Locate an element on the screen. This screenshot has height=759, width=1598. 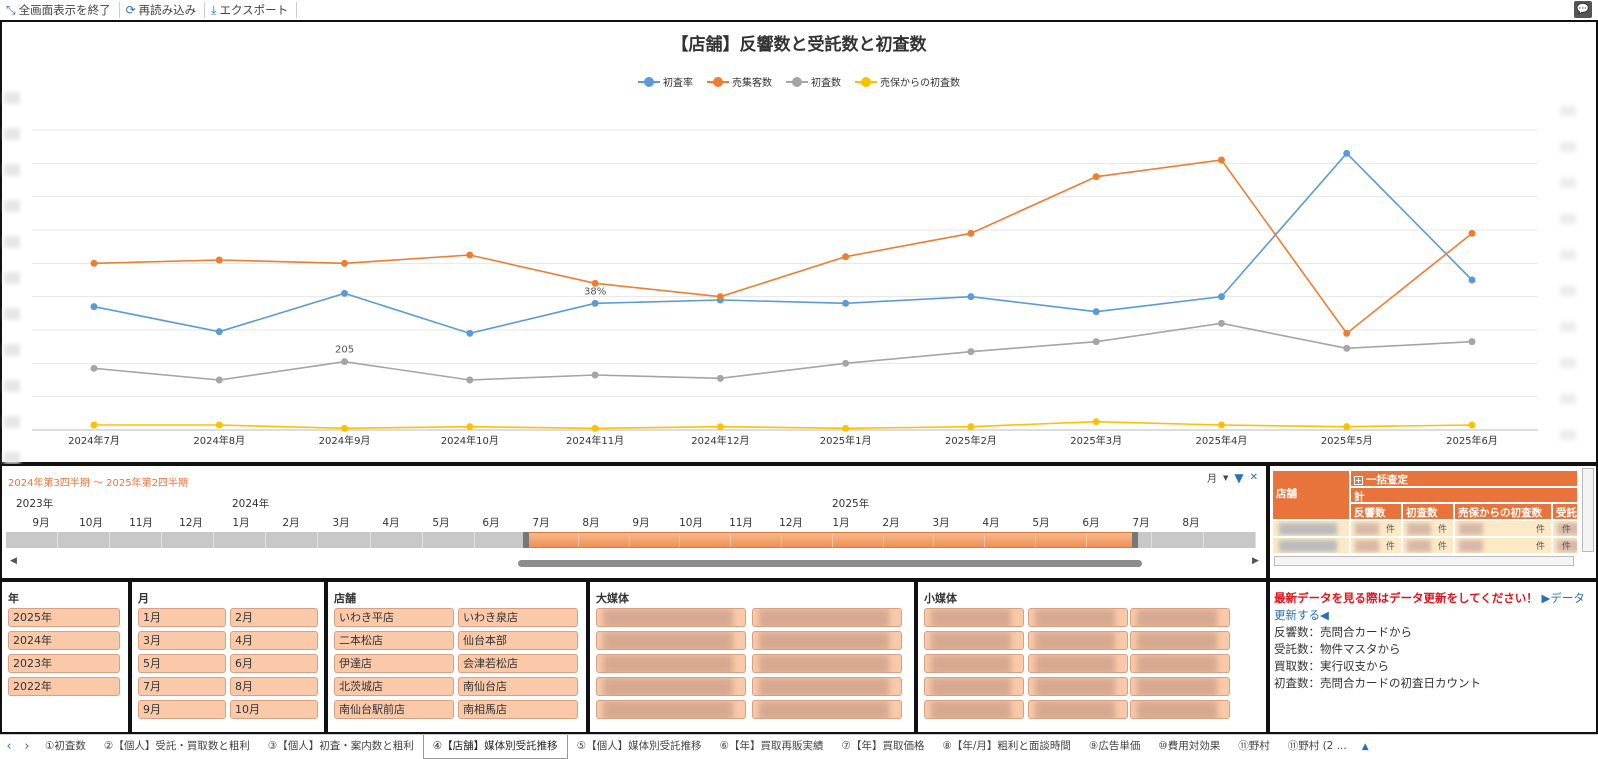
filter-chip: 二本松店 is located at coordinates (394, 640).